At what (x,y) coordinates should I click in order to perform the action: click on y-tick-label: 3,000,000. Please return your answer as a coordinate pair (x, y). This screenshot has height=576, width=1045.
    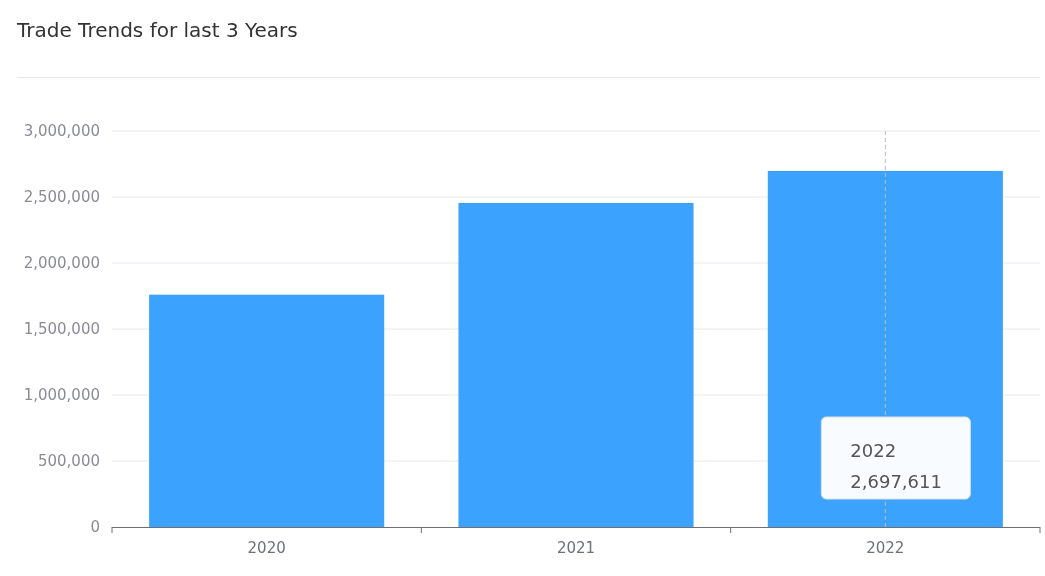
    Looking at the image, I should click on (61, 131).